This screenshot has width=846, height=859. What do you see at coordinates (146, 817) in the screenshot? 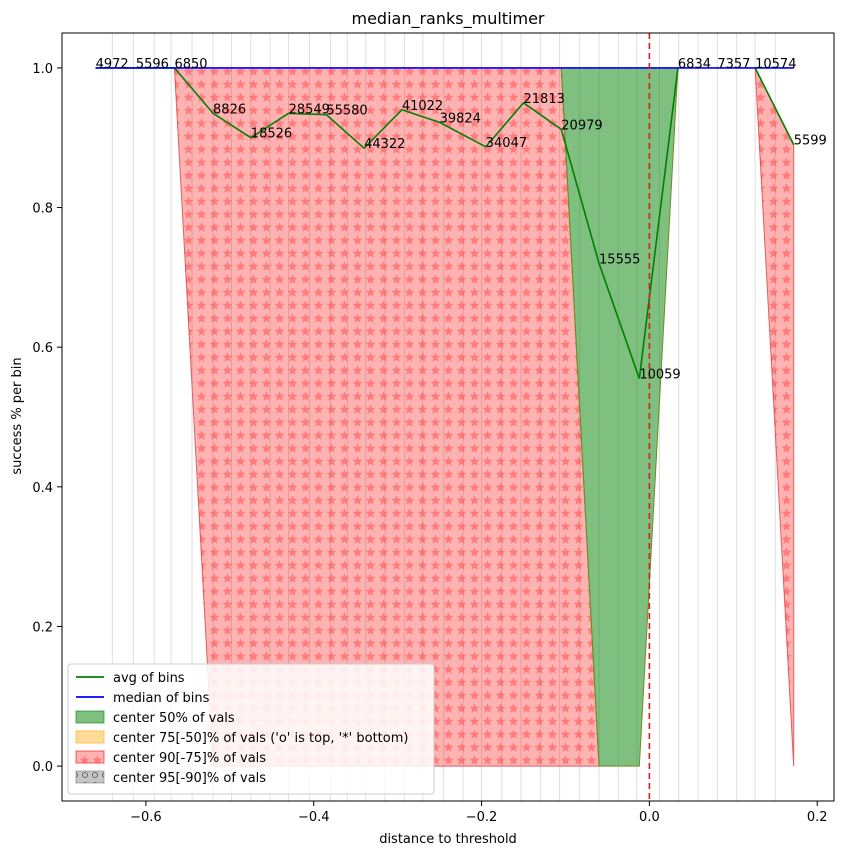
I see `x-tick-label: −0.6` at bounding box center [146, 817].